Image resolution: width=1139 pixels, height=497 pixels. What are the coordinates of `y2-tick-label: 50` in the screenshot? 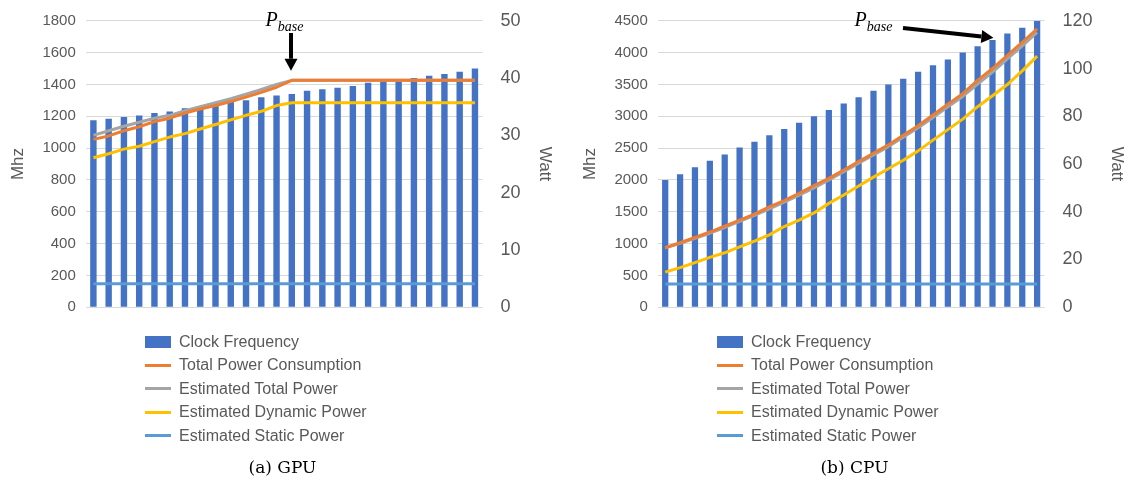 It's located at (510, 19).